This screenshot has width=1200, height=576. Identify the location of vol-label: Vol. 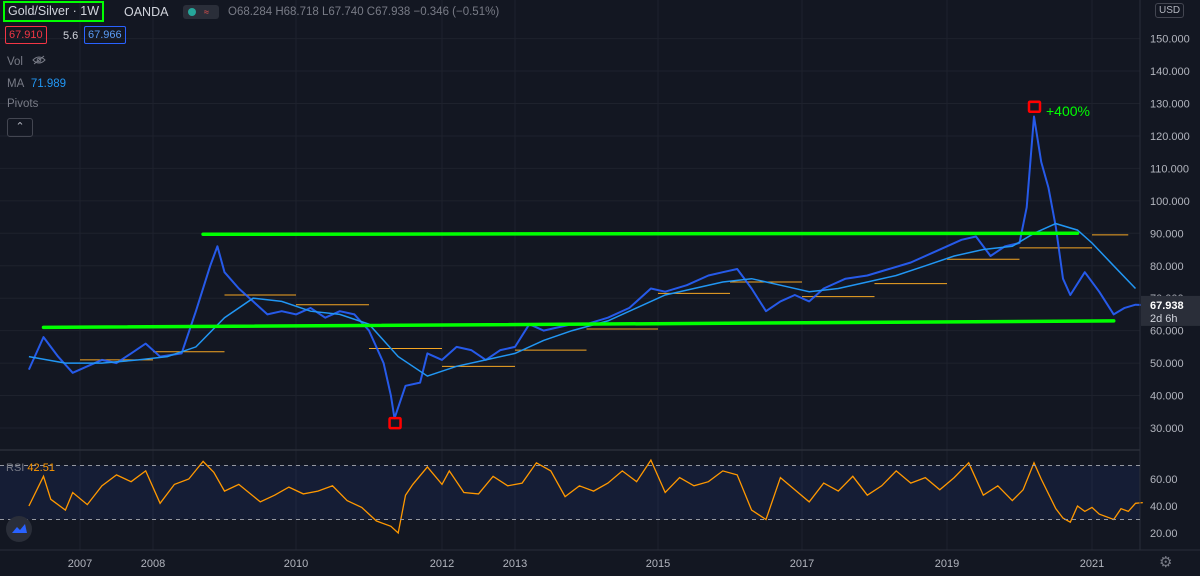
(15, 62).